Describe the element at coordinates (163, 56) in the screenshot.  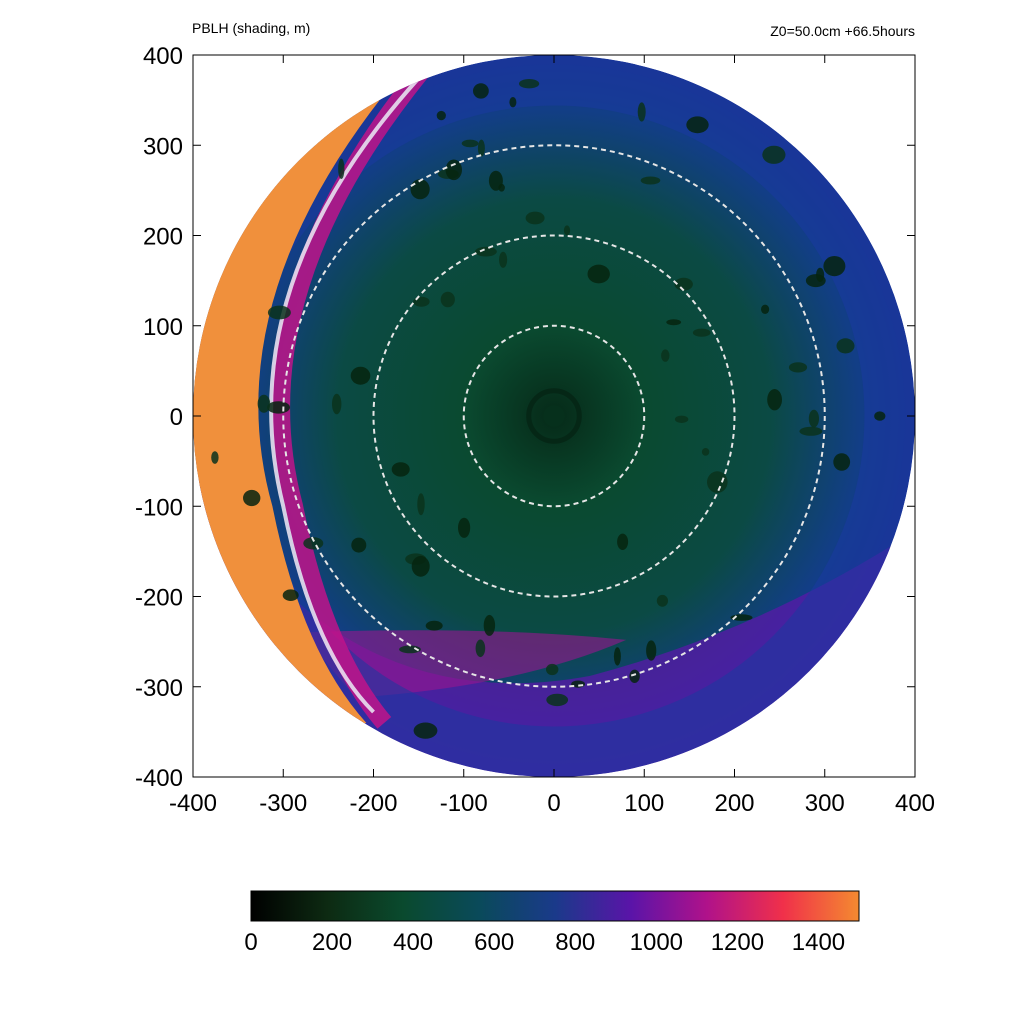
I see `y-tick-label: 400` at that location.